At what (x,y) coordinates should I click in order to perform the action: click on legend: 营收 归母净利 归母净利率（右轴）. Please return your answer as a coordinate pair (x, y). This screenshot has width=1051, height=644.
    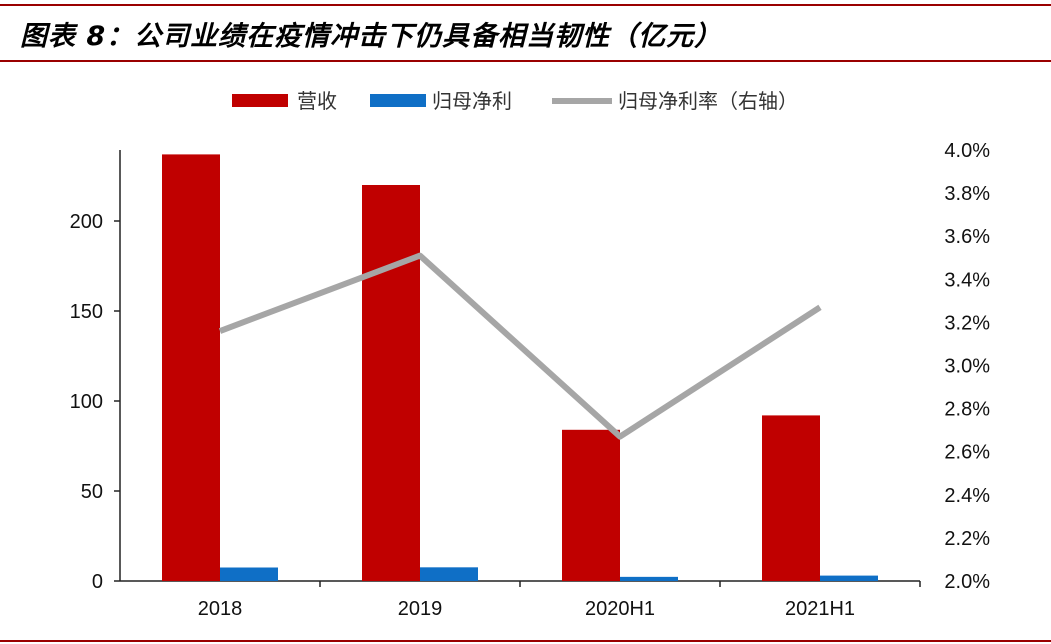
    Looking at the image, I should click on (515, 101).